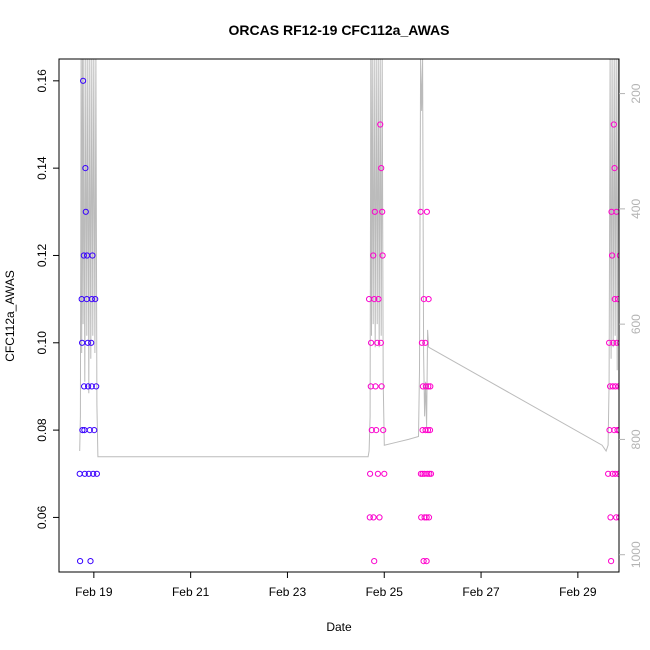 This screenshot has width=650, height=650. What do you see at coordinates (339, 627) in the screenshot?
I see `x-axis-label: Date` at bounding box center [339, 627].